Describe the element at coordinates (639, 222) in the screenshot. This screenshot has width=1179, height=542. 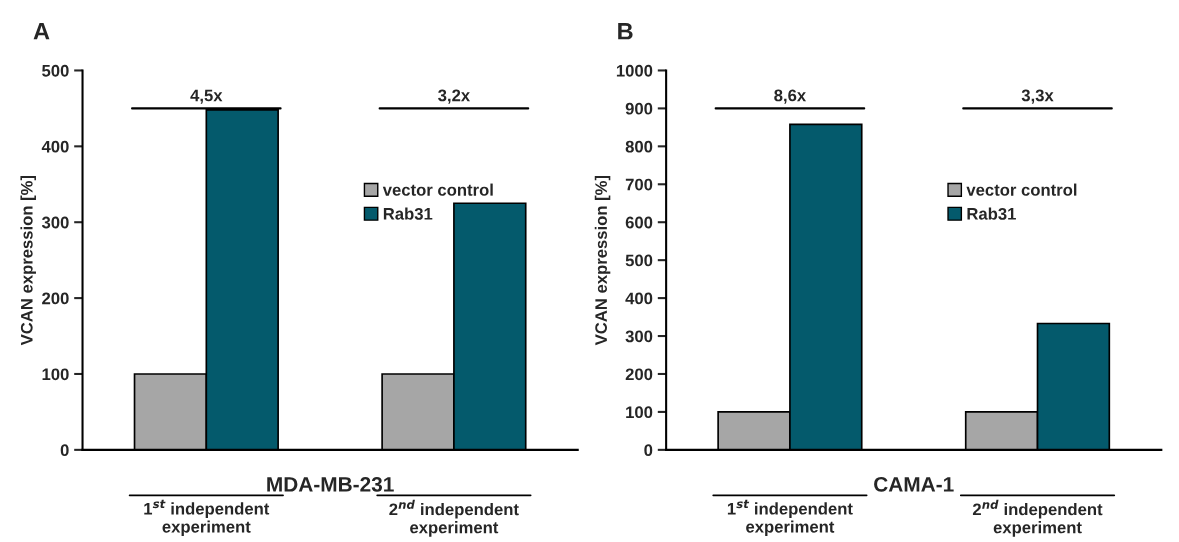
I see `y-tick-label: 600` at that location.